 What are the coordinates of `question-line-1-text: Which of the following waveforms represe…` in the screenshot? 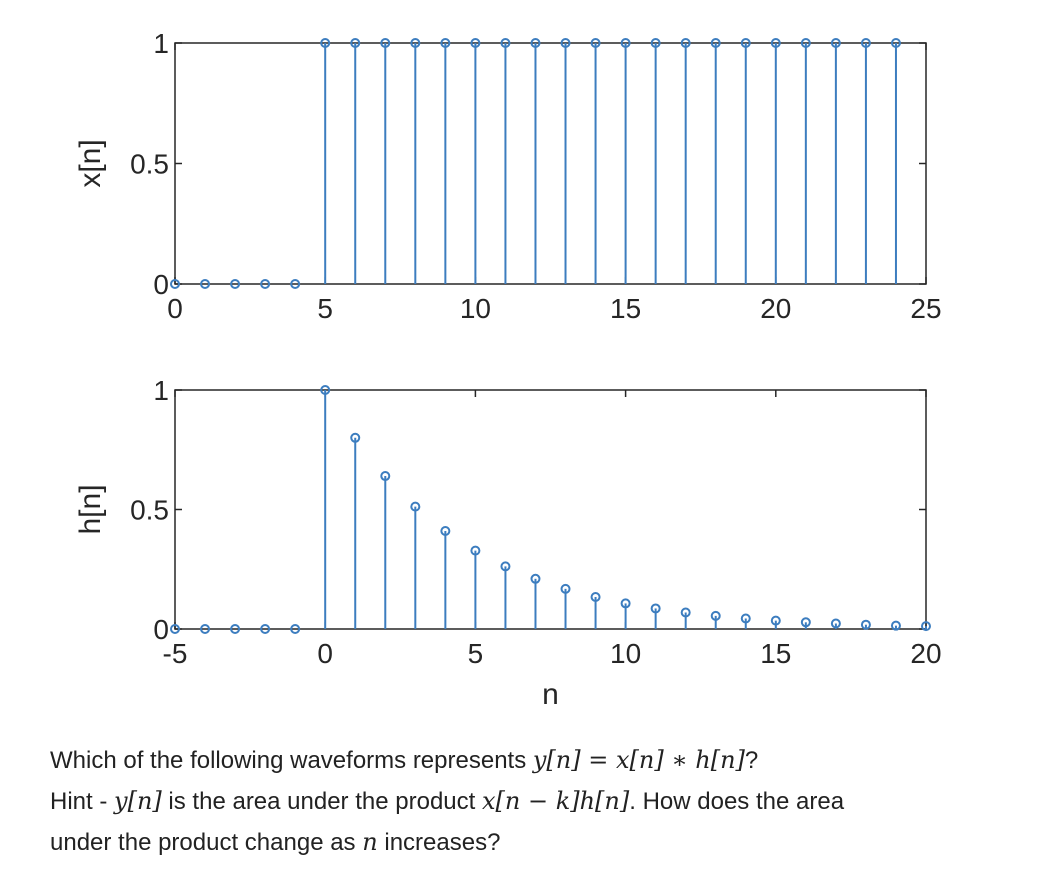 It's located at (291, 760).